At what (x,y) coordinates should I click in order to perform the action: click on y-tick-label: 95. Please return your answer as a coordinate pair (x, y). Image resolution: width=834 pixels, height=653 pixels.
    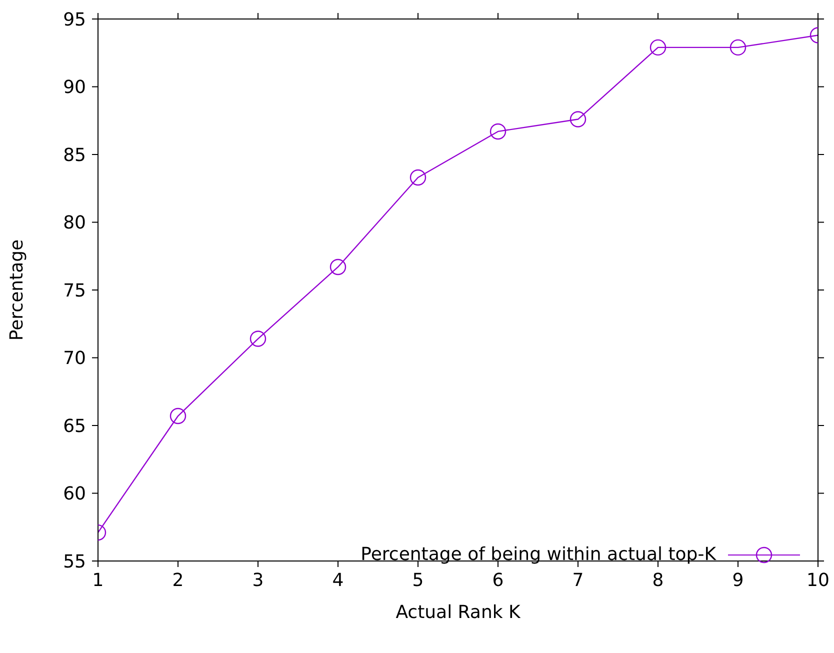
    Looking at the image, I should click on (74, 19).